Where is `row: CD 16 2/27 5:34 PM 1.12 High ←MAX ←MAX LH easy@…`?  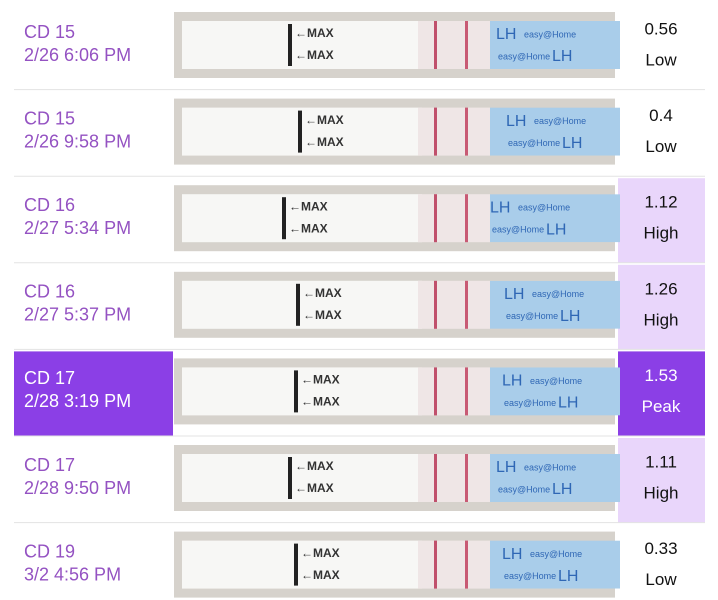 row: CD 16 2/27 5:34 PM 1.12 High ←MAX ←MAX LH easy@… is located at coordinates (364, 220).